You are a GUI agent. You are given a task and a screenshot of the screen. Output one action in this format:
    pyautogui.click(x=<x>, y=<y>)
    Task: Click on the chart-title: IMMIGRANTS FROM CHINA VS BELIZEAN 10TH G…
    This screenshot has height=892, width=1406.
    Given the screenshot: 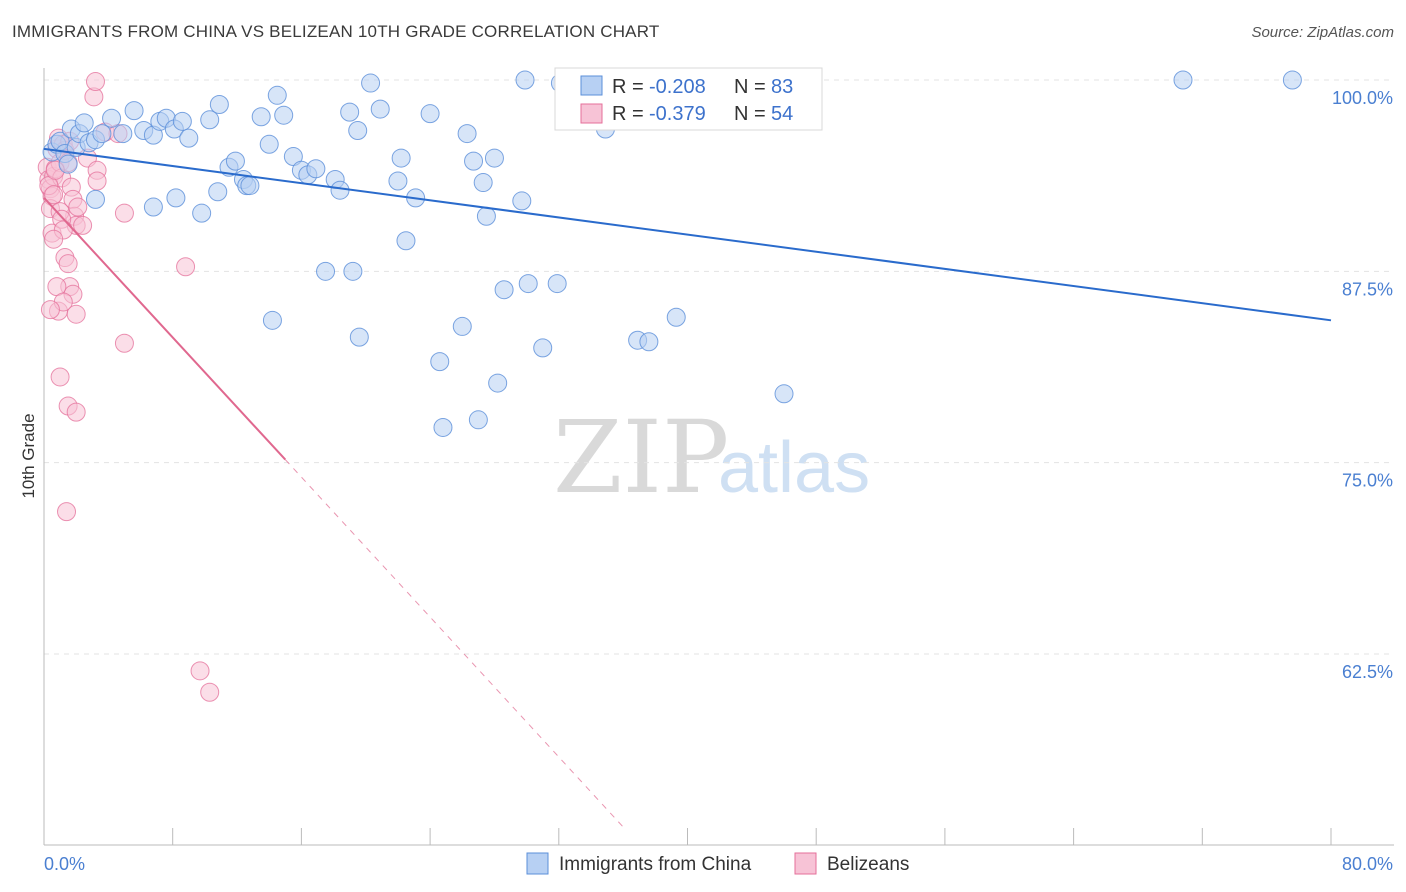 What is the action you would take?
    pyautogui.click(x=336, y=31)
    